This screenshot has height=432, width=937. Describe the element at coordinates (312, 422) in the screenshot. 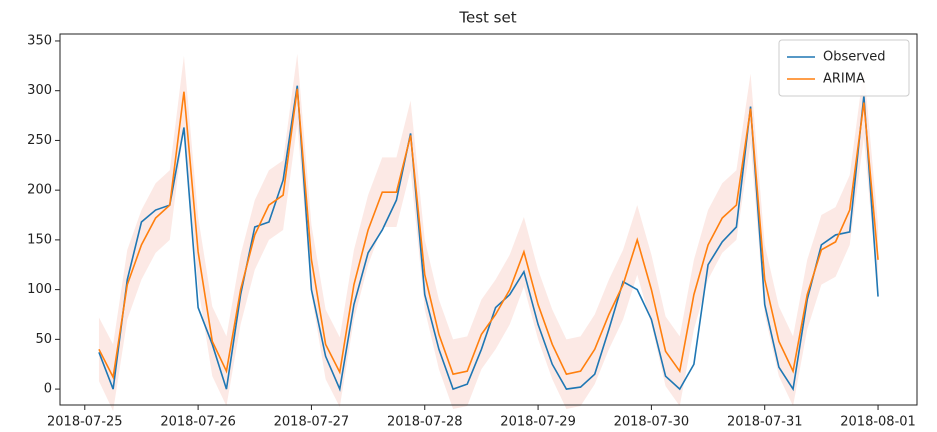

I see `x-tick-label: 2018-07-27` at that location.